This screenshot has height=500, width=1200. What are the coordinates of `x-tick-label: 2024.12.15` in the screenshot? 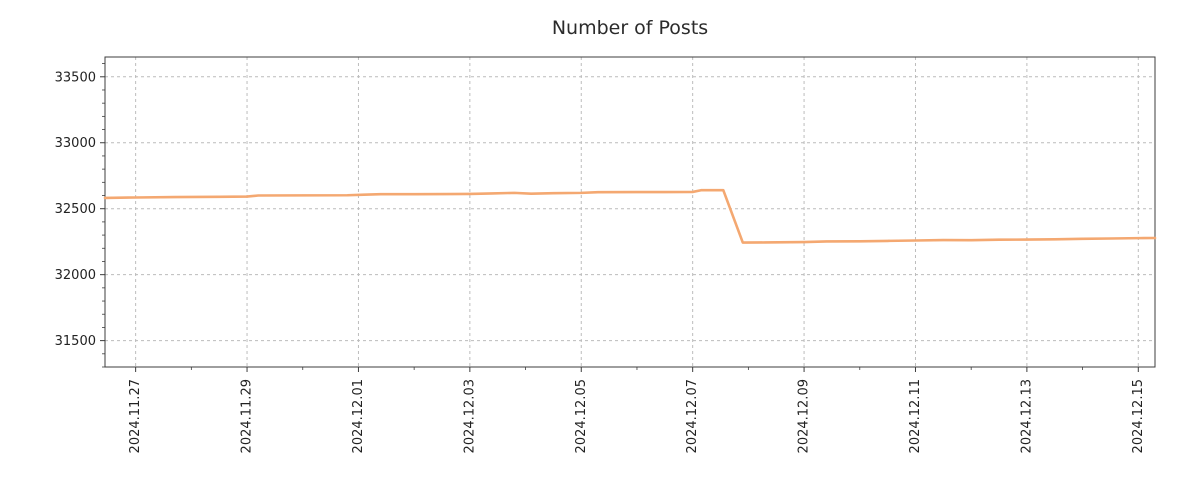 It's located at (1138, 416).